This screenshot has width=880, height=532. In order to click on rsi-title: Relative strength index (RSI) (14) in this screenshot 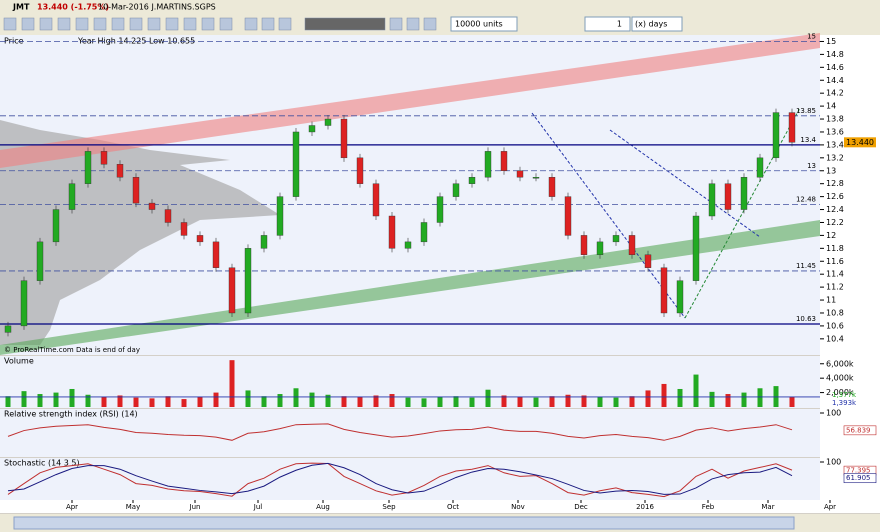, I will do `click(71, 414)`.